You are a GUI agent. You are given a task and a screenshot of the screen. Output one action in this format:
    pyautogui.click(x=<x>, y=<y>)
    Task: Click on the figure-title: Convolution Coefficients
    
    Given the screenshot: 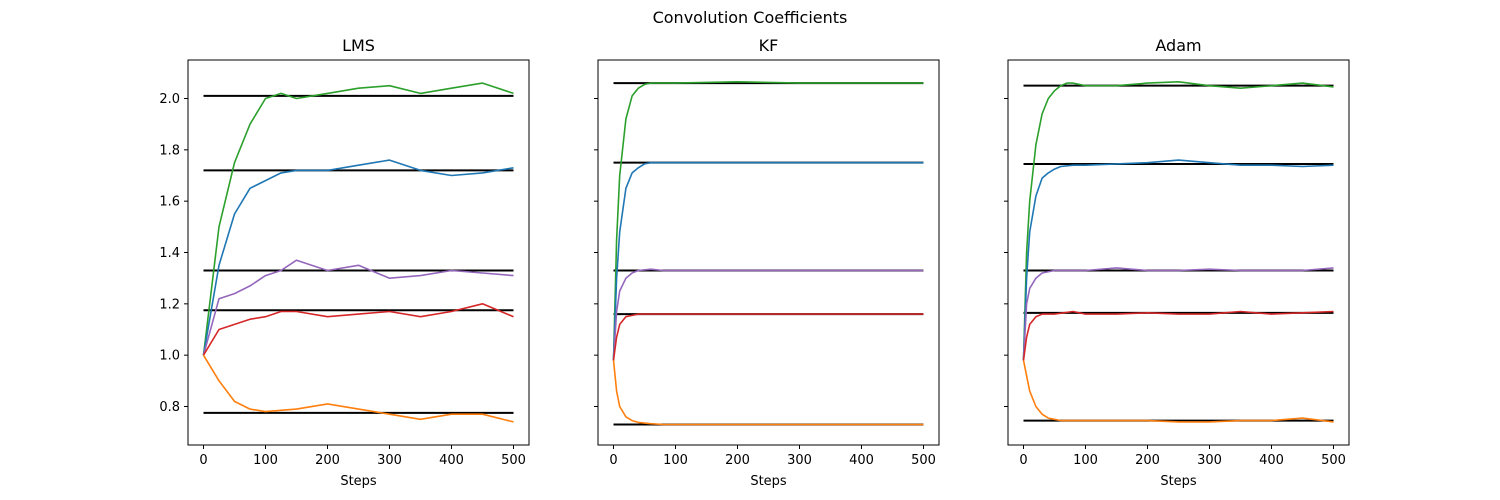 What is the action you would take?
    pyautogui.click(x=750, y=17)
    